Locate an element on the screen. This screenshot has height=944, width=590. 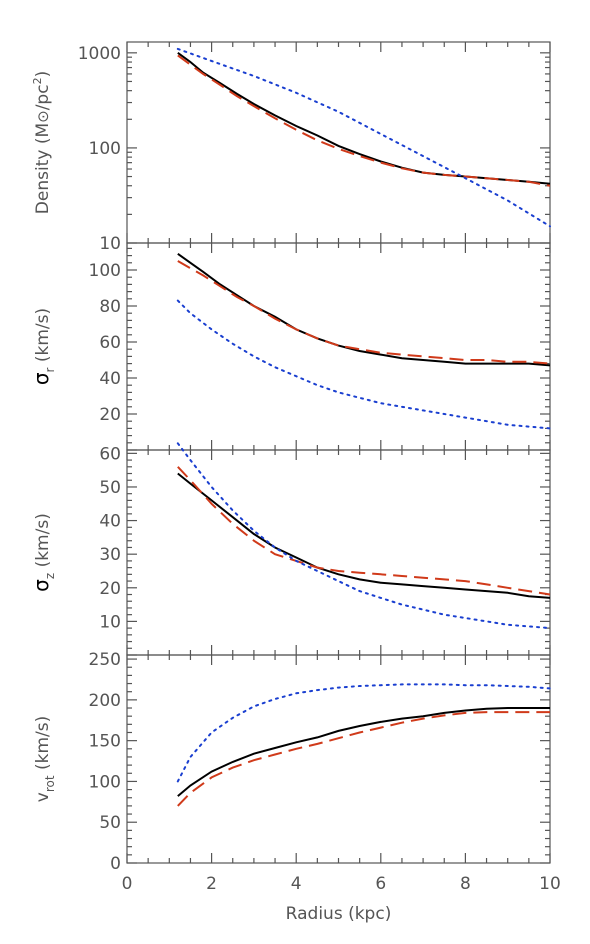
y-tick-label: 1000 is located at coordinates (99, 54).